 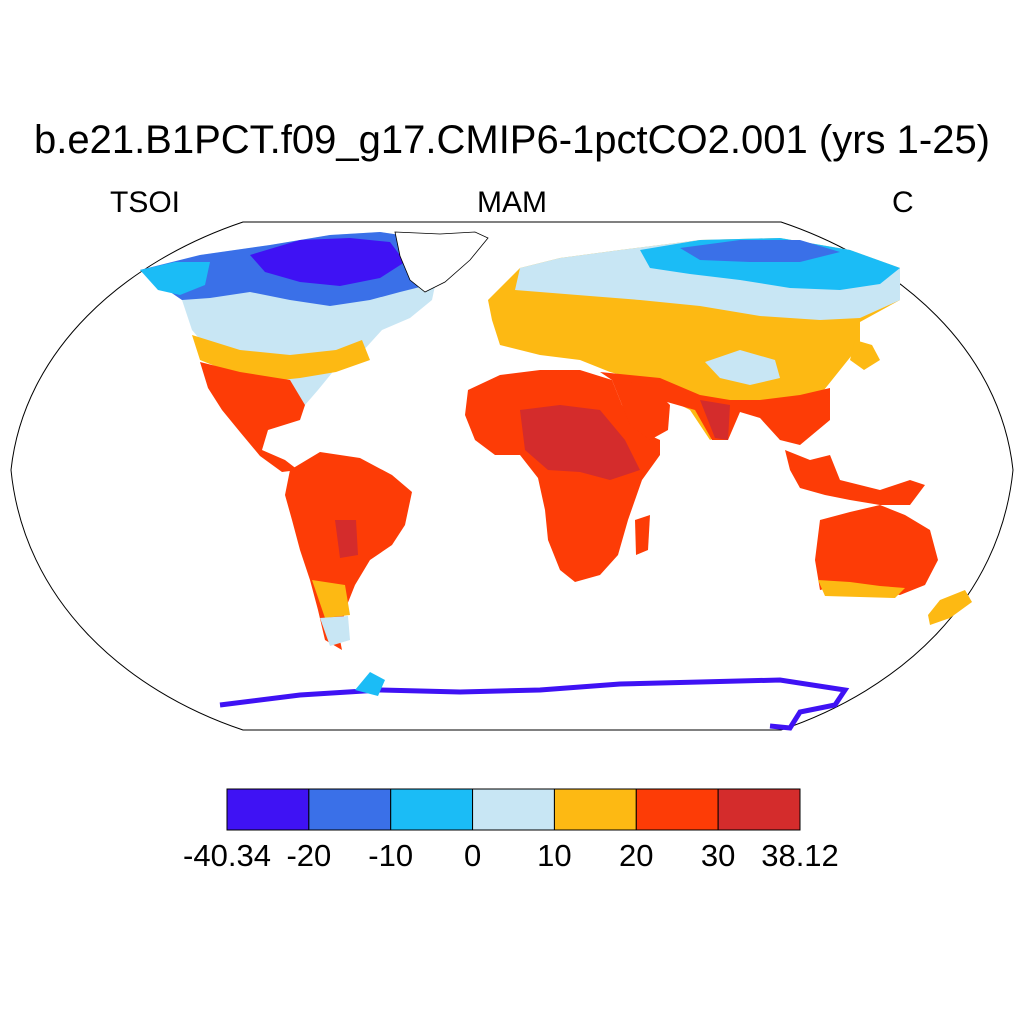 I want to click on greenland, so click(x=441, y=262).